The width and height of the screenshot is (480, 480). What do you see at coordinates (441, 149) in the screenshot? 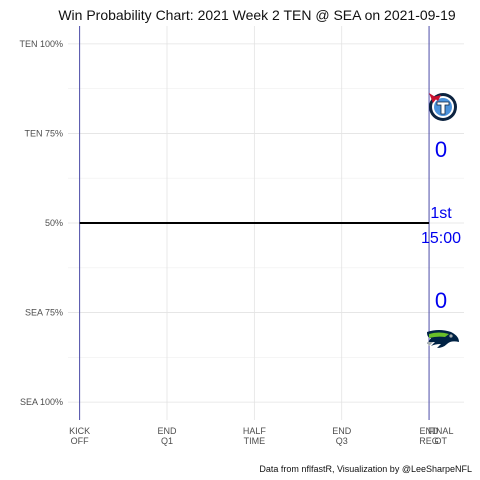
I see `away-score: 0` at bounding box center [441, 149].